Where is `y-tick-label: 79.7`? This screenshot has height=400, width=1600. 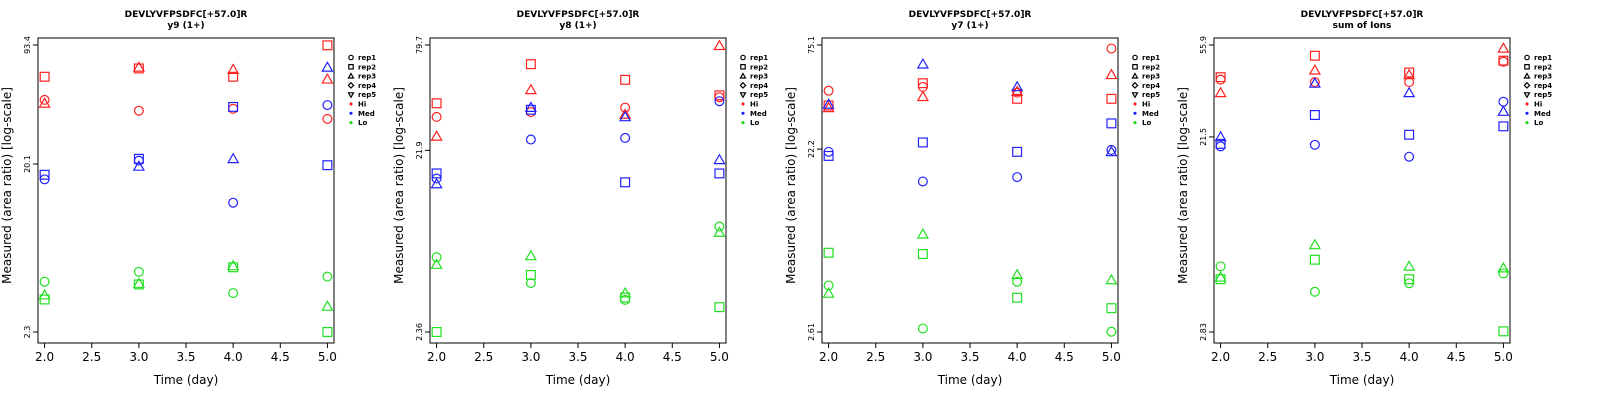
y-tick-label: 79.7 is located at coordinates (419, 45).